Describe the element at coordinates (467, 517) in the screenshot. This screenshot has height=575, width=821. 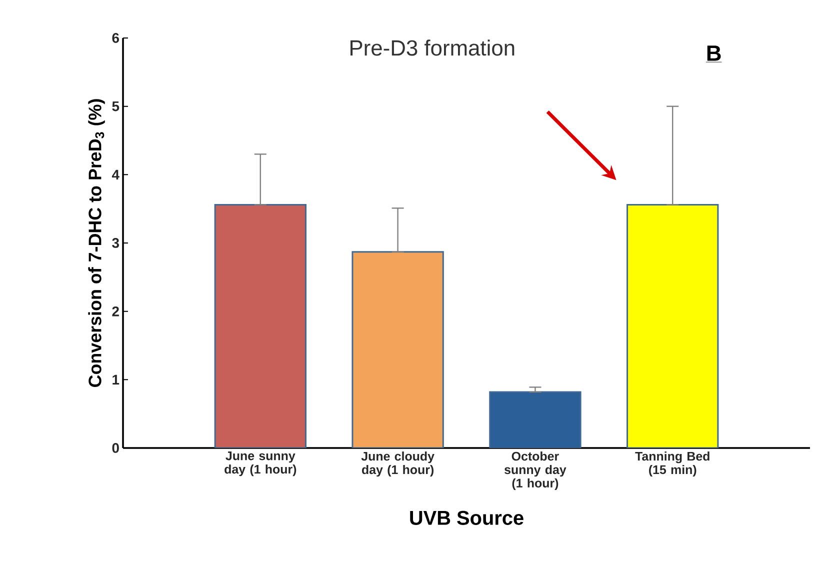
I see `x-axis-title: UVB Source` at that location.